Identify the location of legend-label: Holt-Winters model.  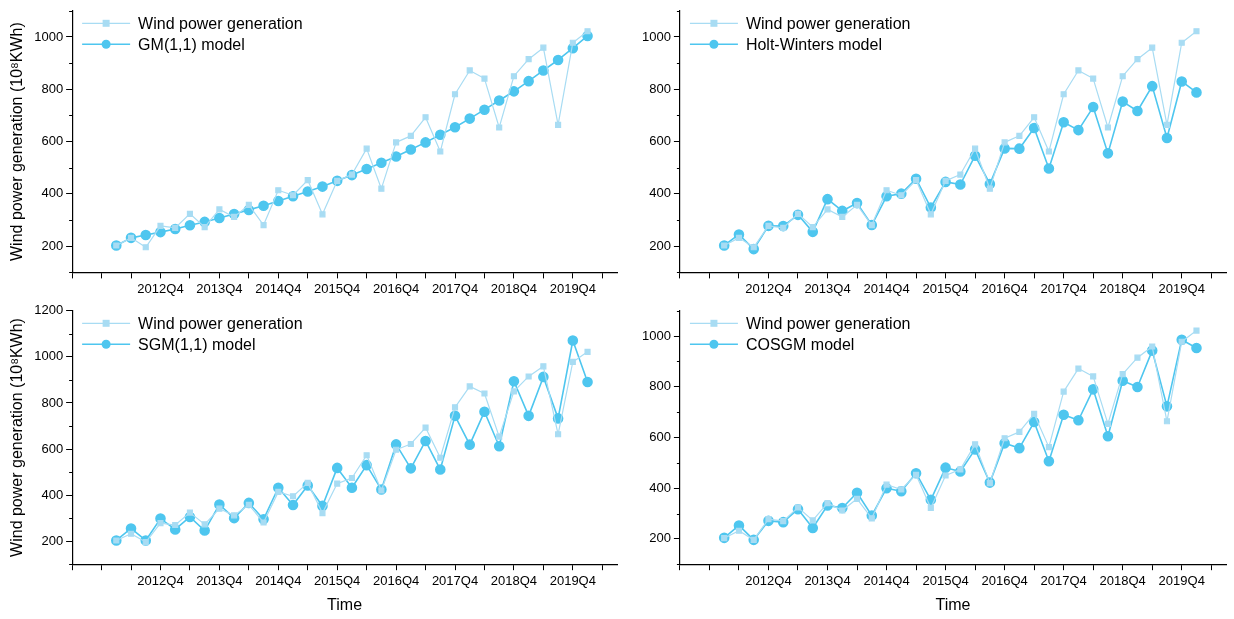
(813, 44).